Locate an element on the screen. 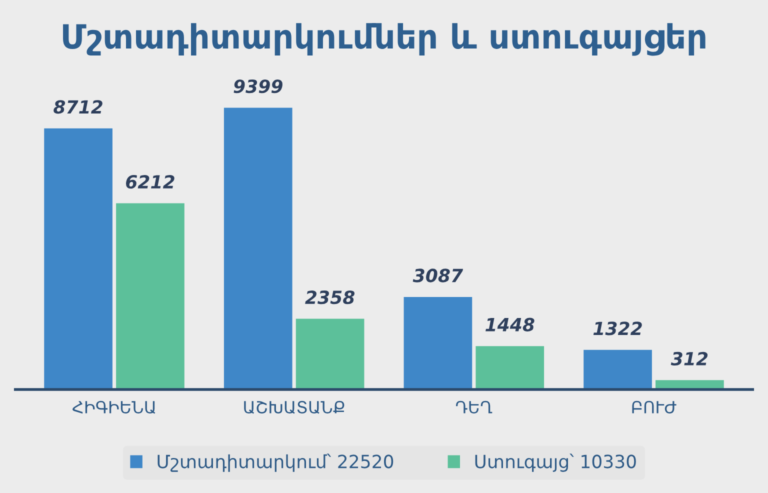 The height and width of the screenshot is (493, 768). data-label: 9399 is located at coordinates (258, 86).